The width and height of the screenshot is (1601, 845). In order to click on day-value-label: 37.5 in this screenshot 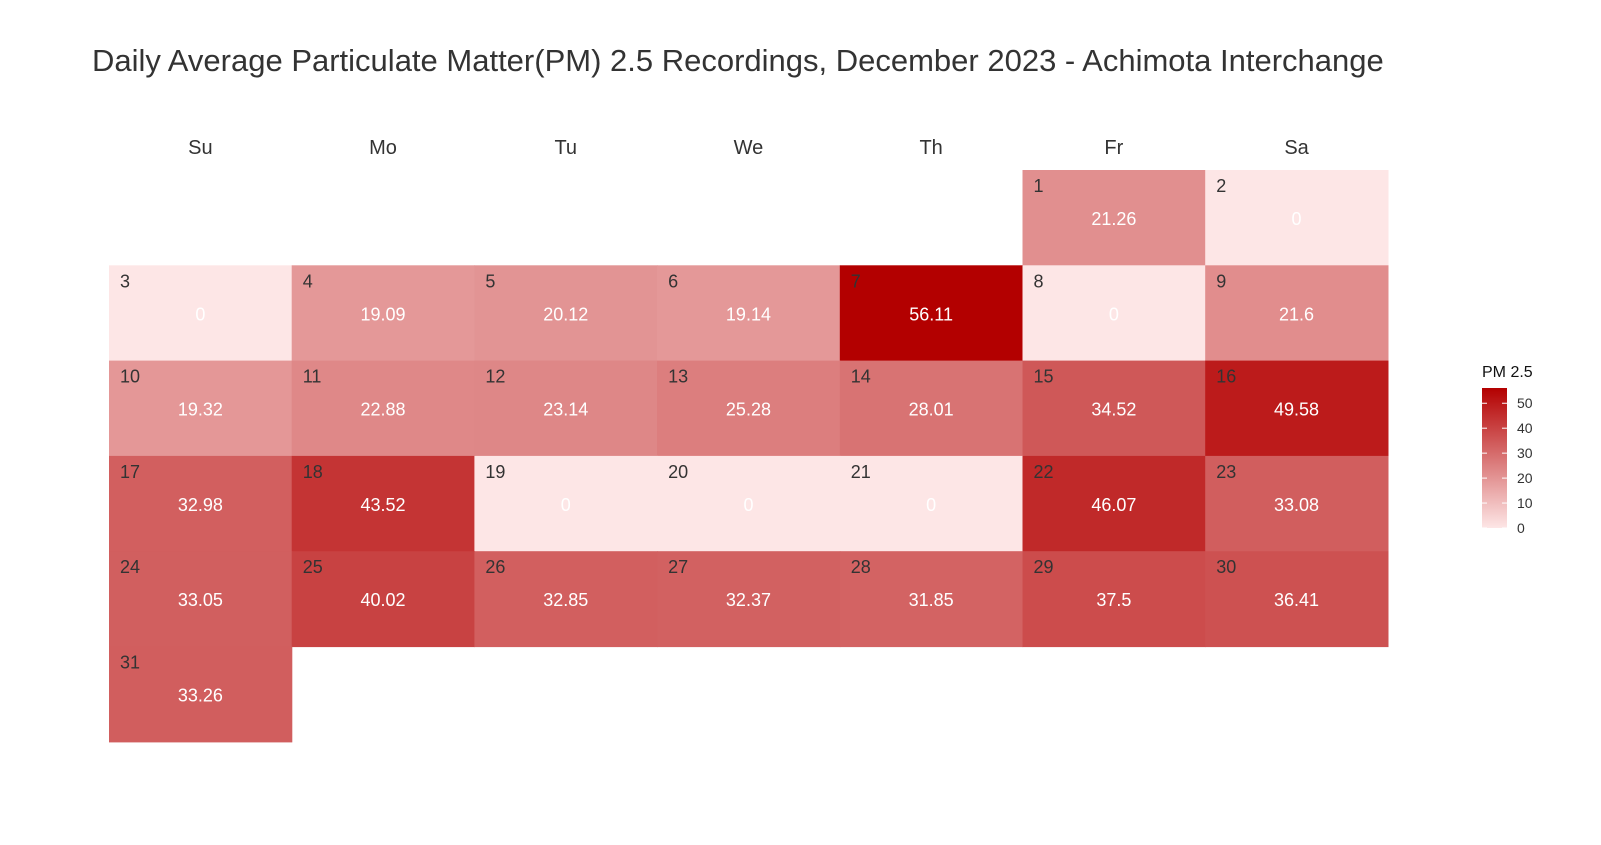, I will do `click(1113, 600)`.